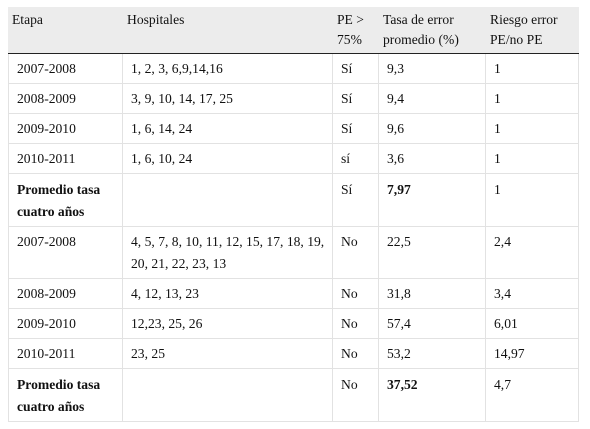 This screenshot has height=429, width=590. What do you see at coordinates (432, 69) in the screenshot?
I see `cell-tasa: 9,3` at bounding box center [432, 69].